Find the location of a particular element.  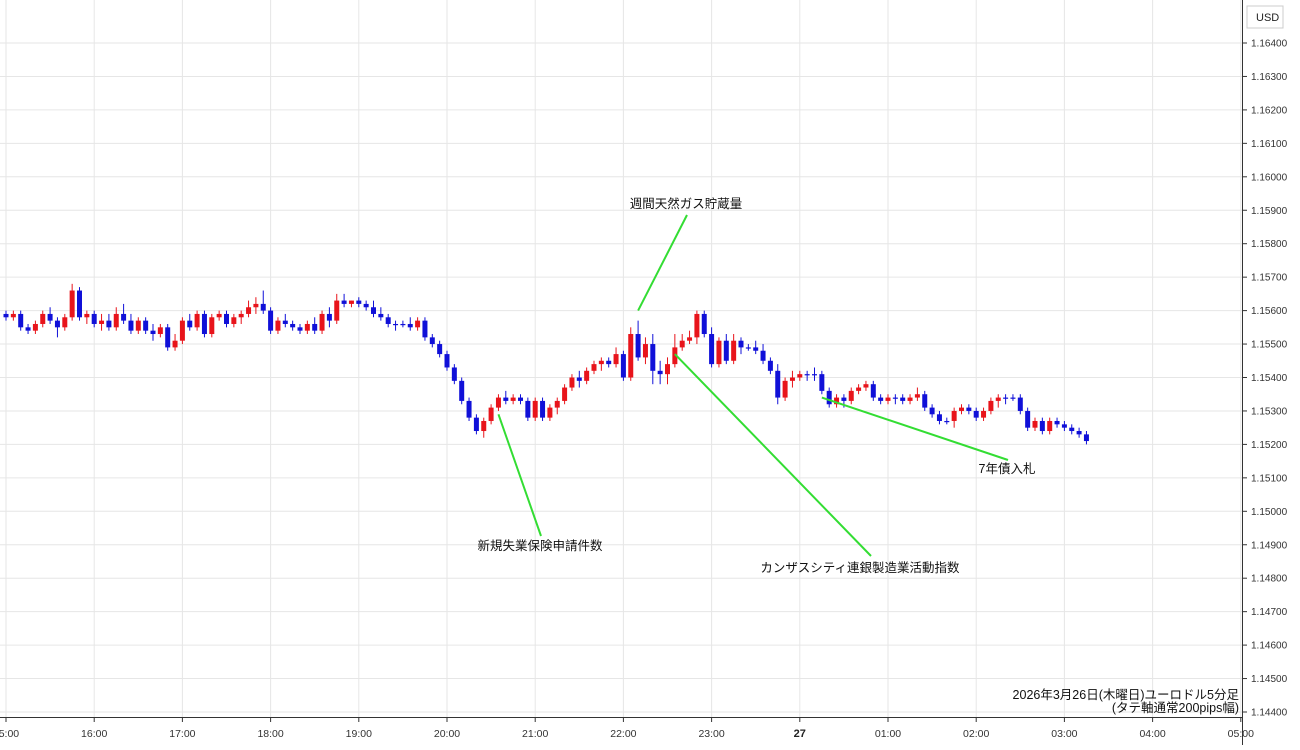

y-tick-label: 1.15900 is located at coordinates (1269, 211).